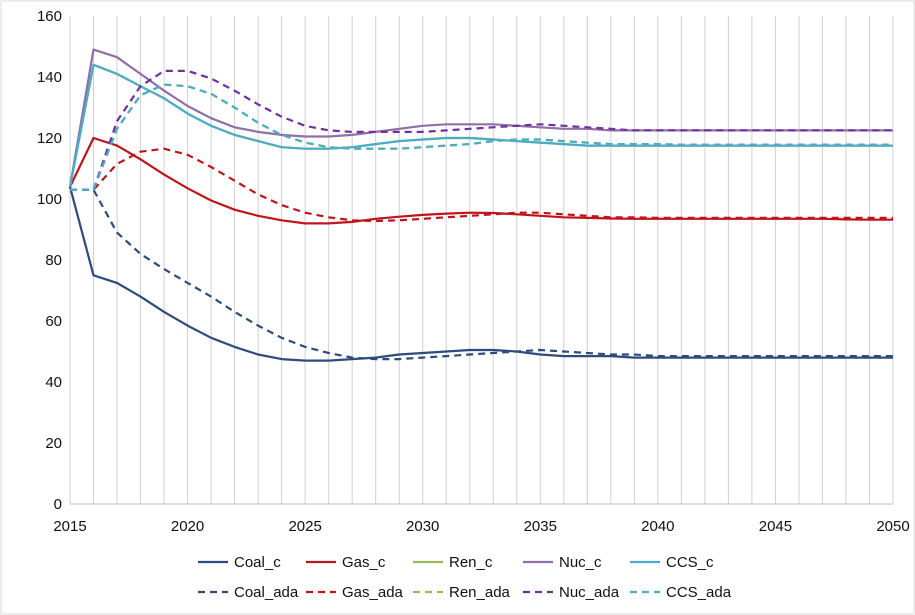  What do you see at coordinates (690, 562) in the screenshot?
I see `legend-label: CCS_c` at bounding box center [690, 562].